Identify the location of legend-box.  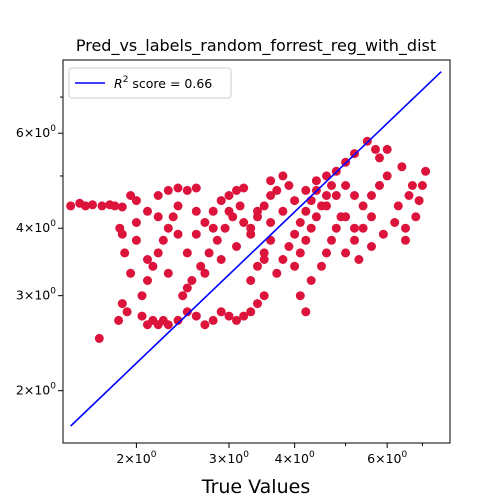
(150, 83).